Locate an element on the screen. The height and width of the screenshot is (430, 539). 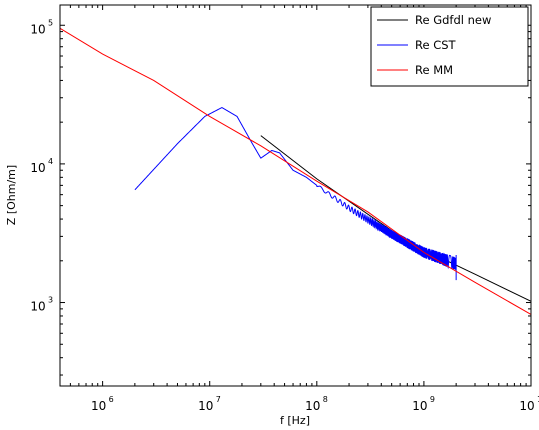
x-tick-exponent: 8 is located at coordinates (325, 399).